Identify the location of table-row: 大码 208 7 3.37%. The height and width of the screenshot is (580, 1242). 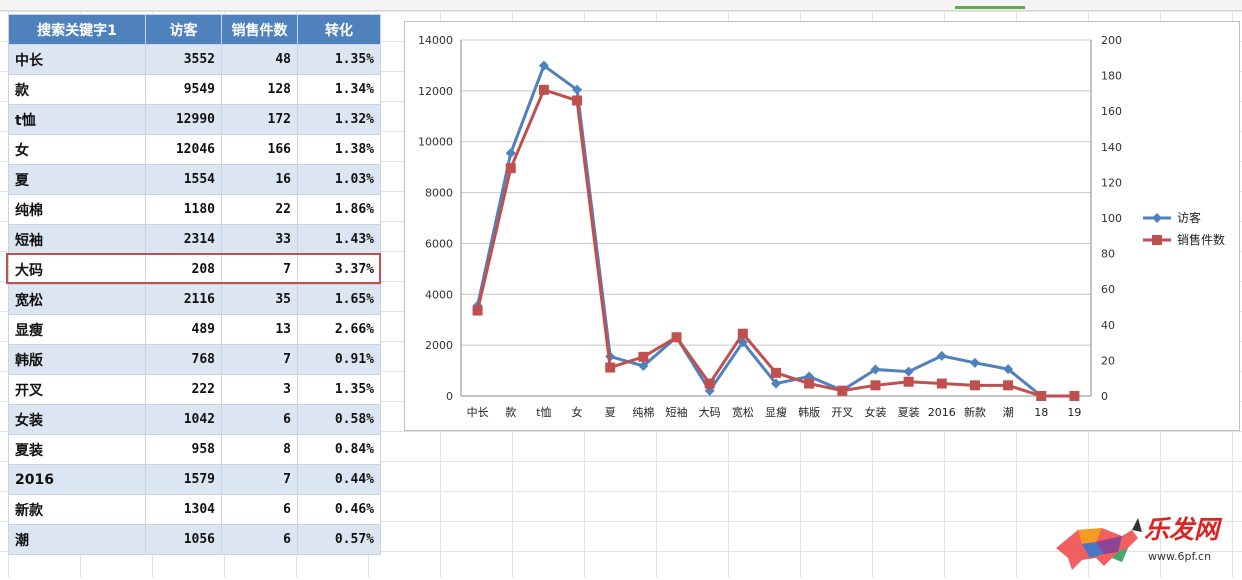
(194, 269).